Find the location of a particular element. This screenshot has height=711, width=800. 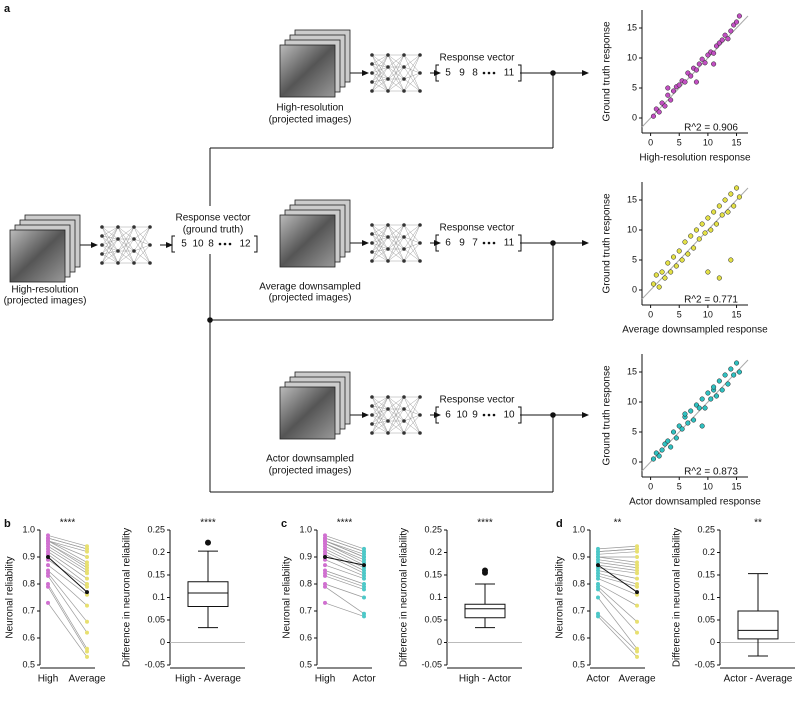

y-tick-label: 0.2 is located at coordinates (708, 552).